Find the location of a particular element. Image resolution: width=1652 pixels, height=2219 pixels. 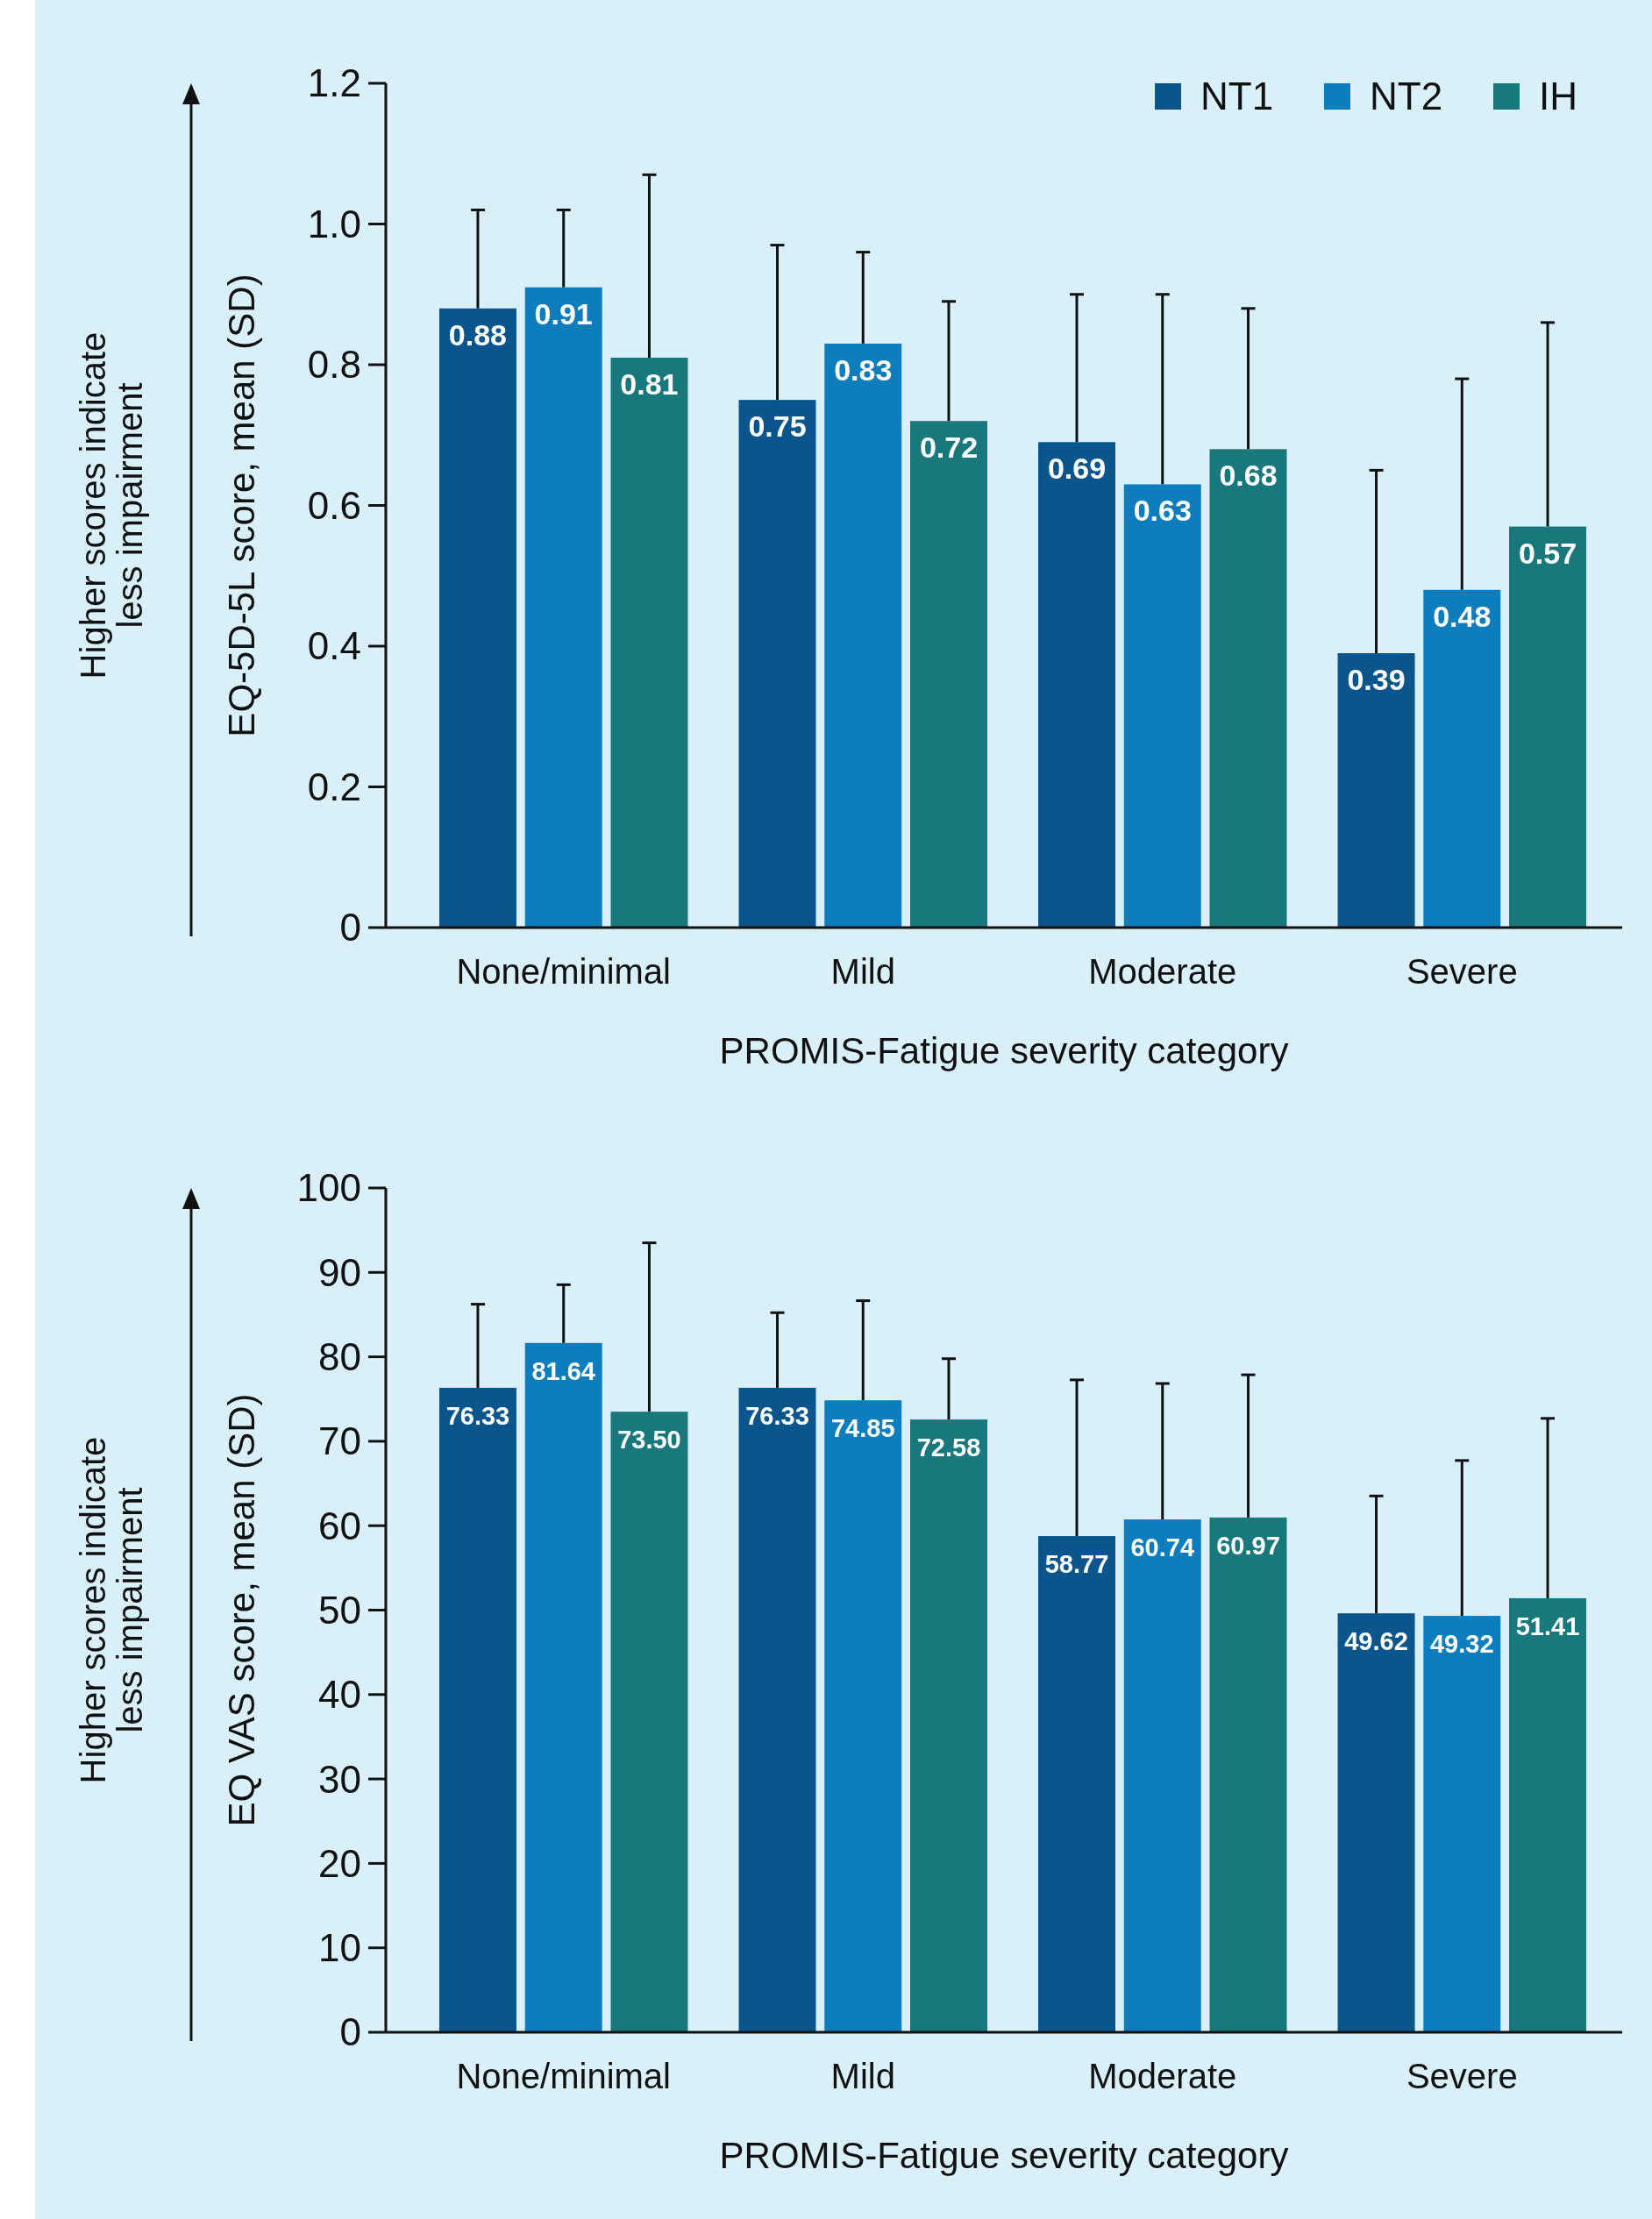

data-label: 0.57 is located at coordinates (1547, 553).